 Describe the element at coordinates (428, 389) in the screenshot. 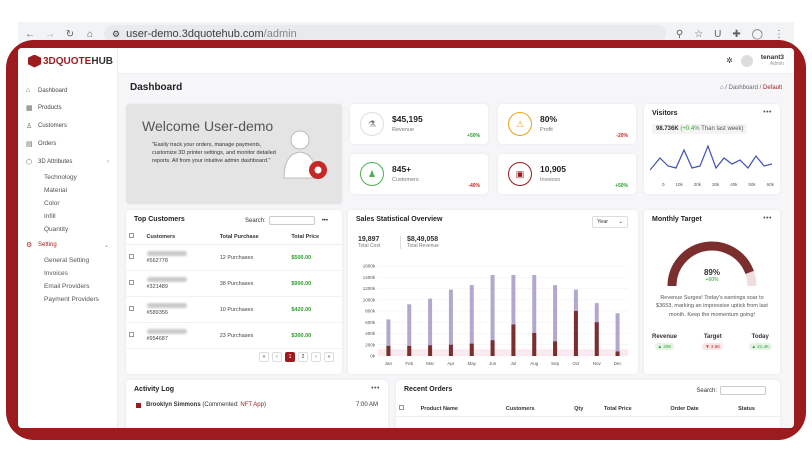

I see `recent-orders-title: Recent Orders` at that location.